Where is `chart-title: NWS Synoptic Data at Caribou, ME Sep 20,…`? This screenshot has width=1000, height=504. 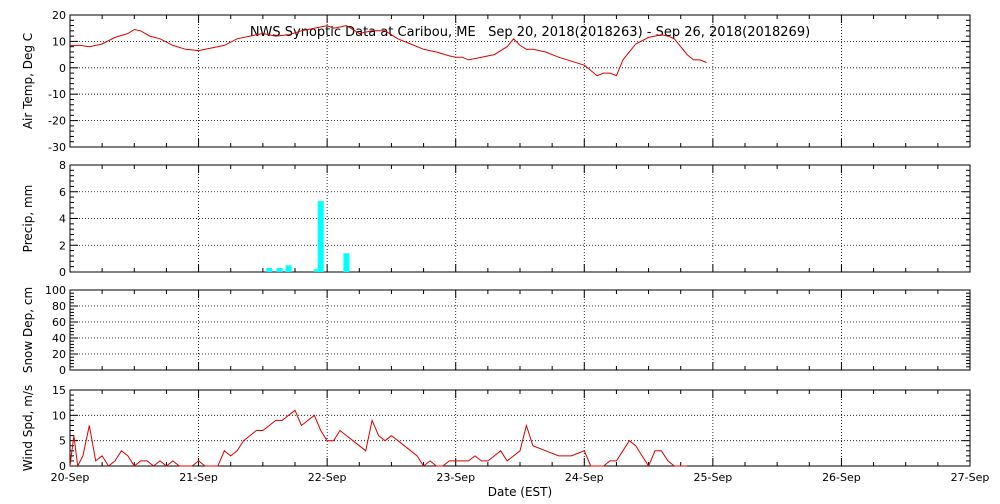 chart-title: NWS Synoptic Data at Caribou, ME Sep 20,… is located at coordinates (530, 32).